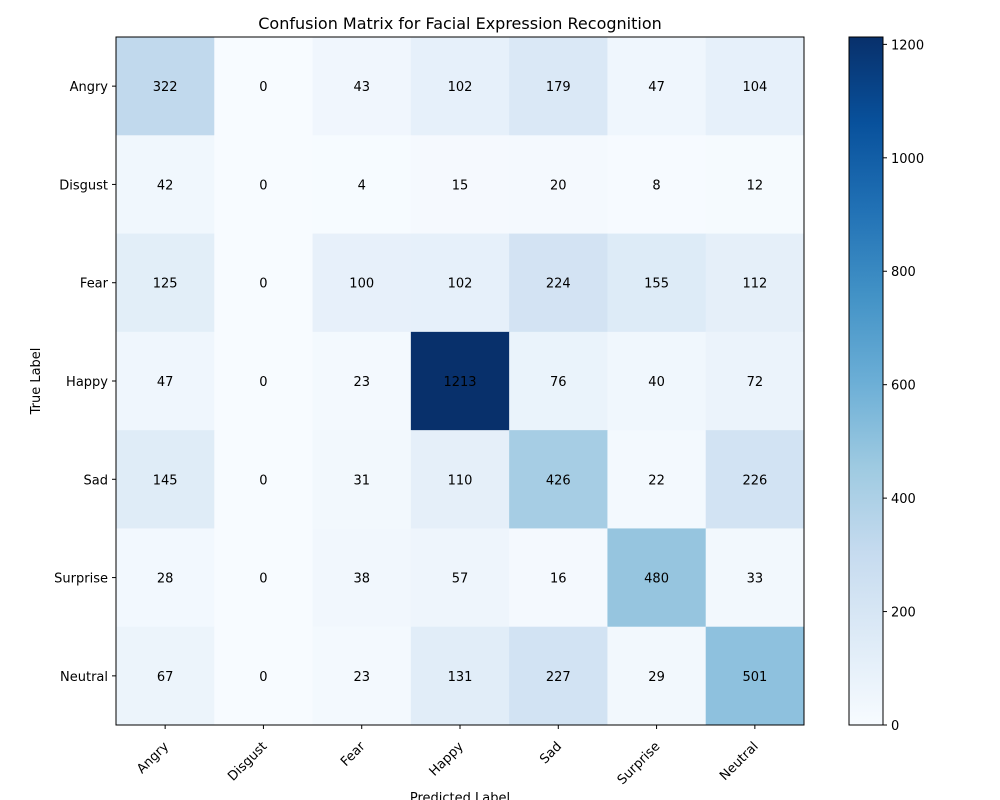 This screenshot has height=800, width=1000. Describe the element at coordinates (81, 579) in the screenshot. I see `y-tick-label: Surprise` at that location.